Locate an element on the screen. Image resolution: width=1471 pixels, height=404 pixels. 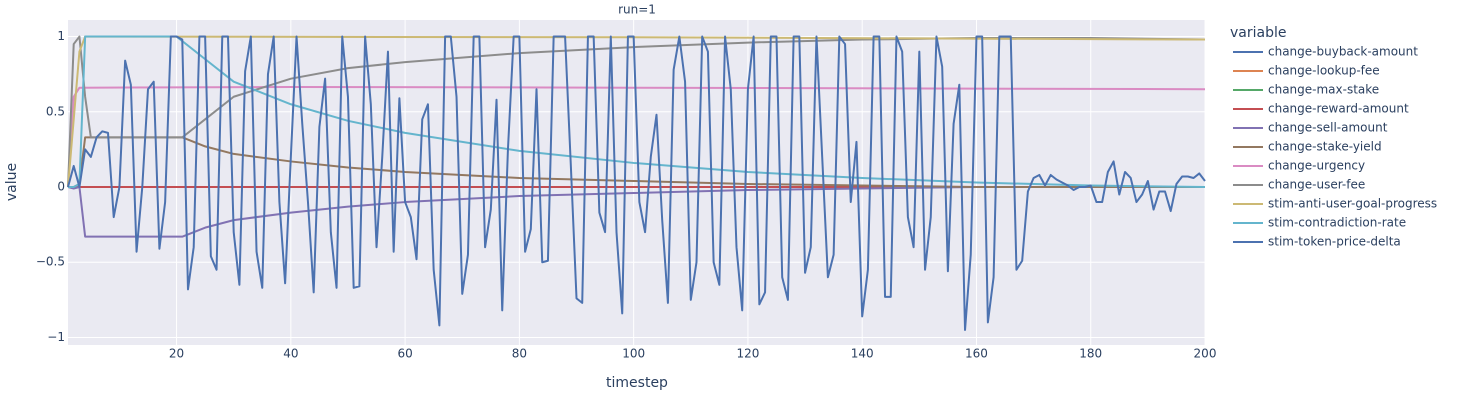
y-tick-label: −0.5 is located at coordinates (50, 262).